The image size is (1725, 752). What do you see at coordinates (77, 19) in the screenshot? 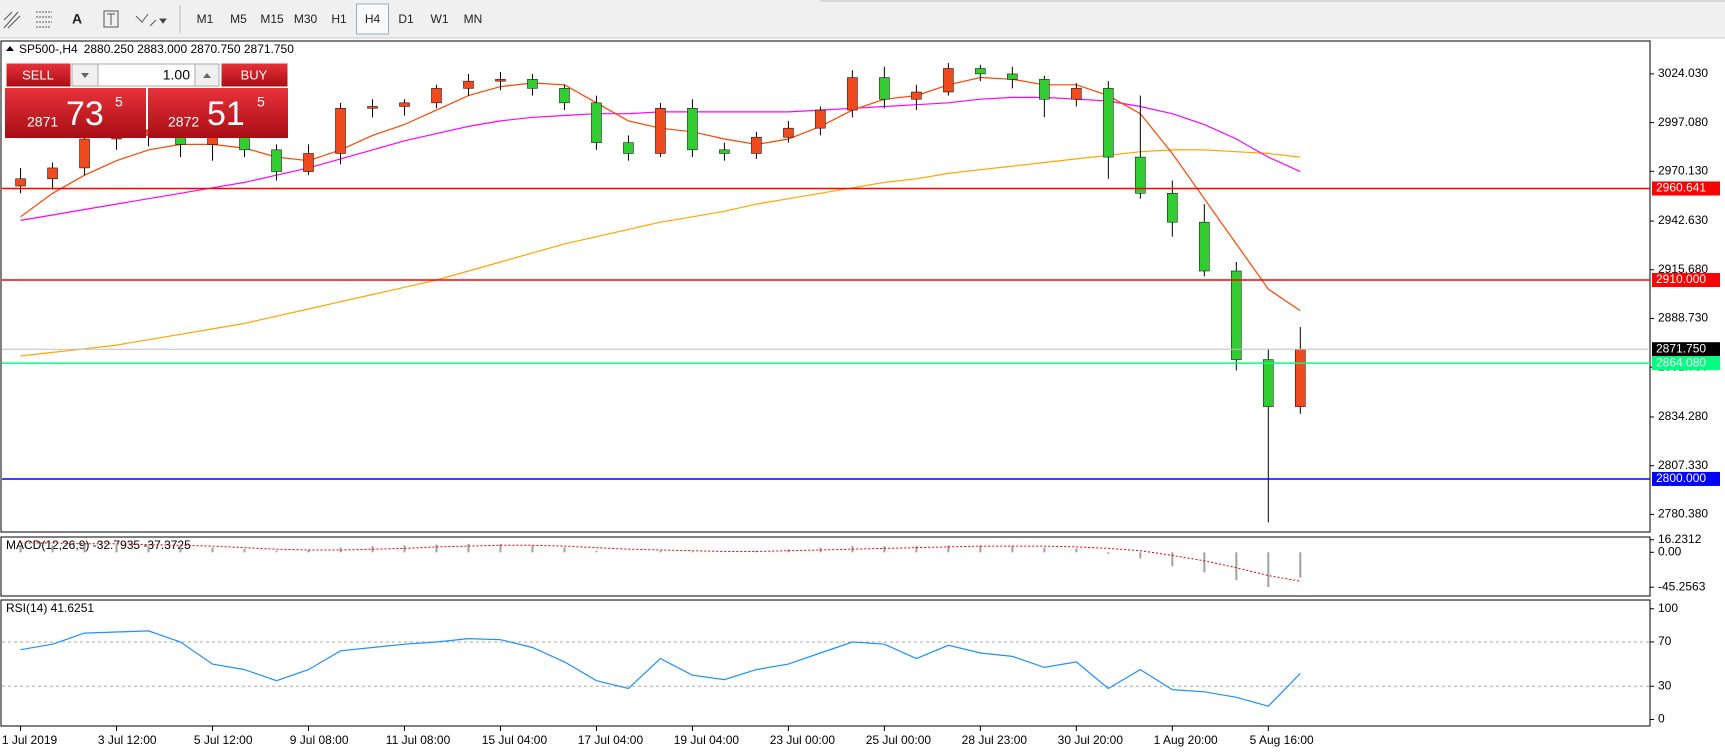
I see `text-tool: A` at bounding box center [77, 19].